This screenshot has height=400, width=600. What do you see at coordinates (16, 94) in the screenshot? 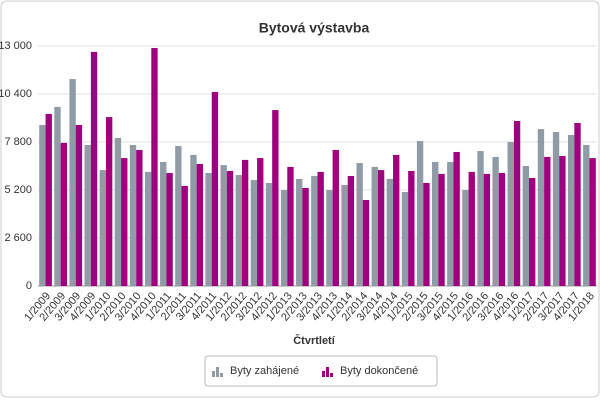
I see `y-tick-label: 10 400` at bounding box center [16, 94].